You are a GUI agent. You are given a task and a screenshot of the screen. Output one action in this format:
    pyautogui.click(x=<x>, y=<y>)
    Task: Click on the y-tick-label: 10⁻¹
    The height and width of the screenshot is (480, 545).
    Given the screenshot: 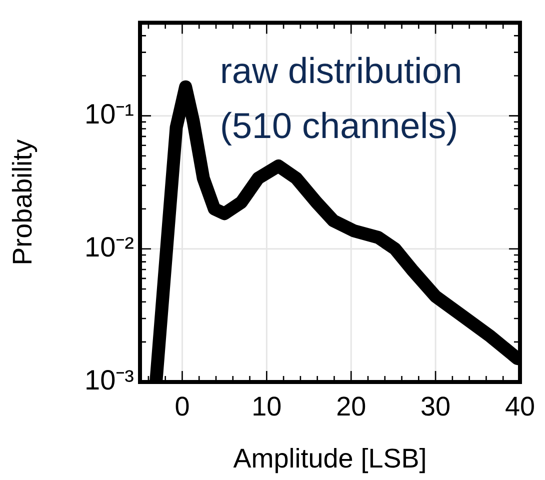 What is the action you would take?
    pyautogui.click(x=109, y=114)
    